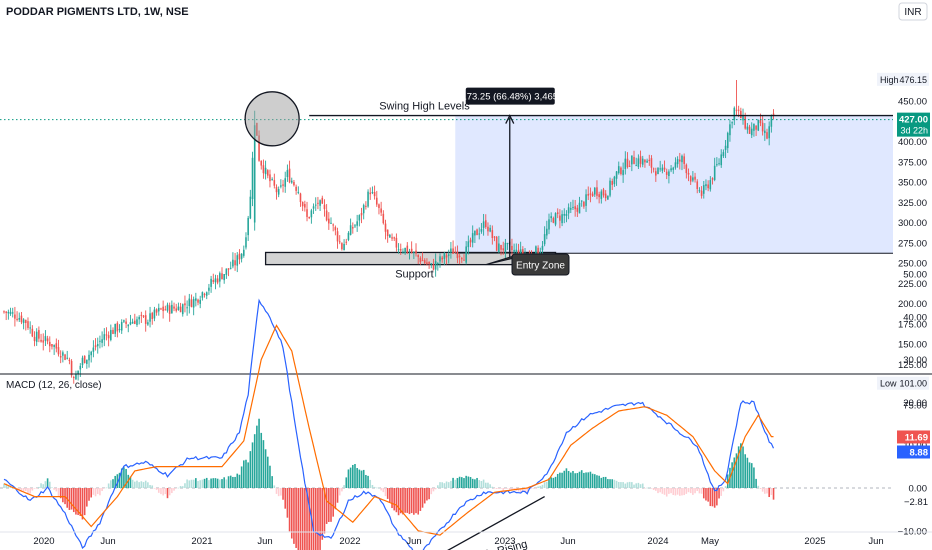  Describe the element at coordinates (913, 11) in the screenshot. I see `currency-button: INR` at that location.